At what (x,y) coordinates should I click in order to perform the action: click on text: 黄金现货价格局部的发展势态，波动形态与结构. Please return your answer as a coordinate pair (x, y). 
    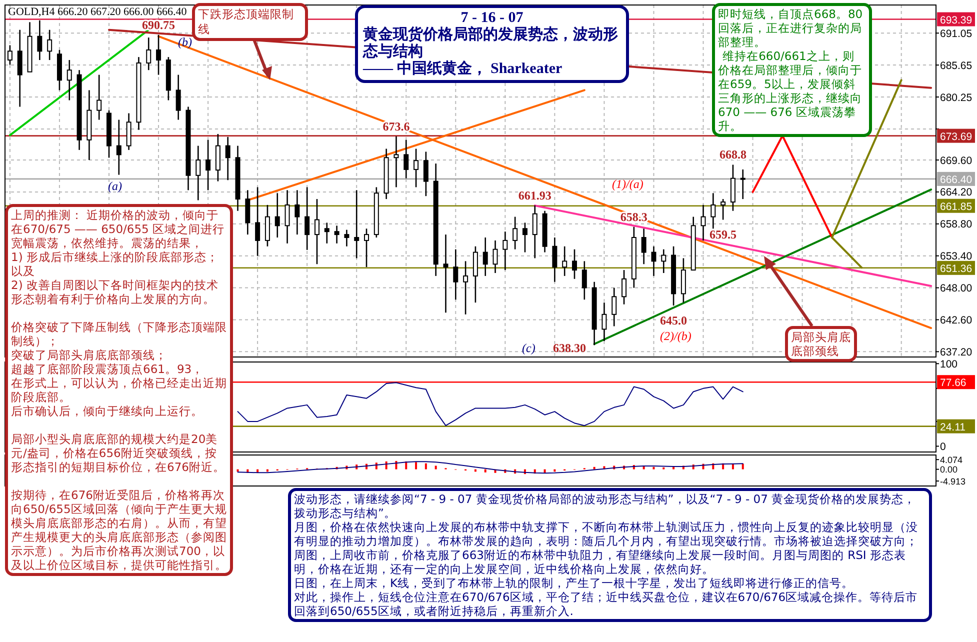
    Looking at the image, I should click on (491, 43).